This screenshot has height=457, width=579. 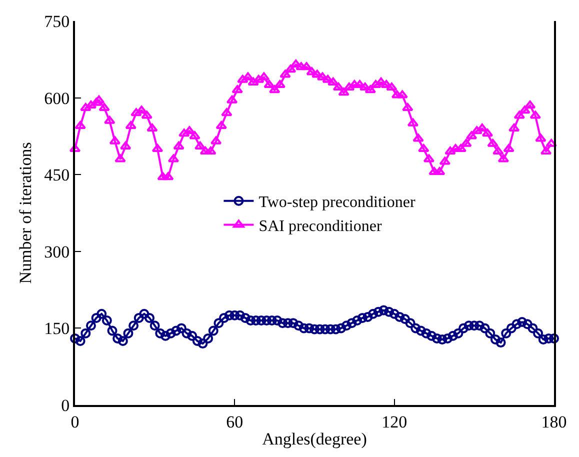 What do you see at coordinates (57, 21) in the screenshot?
I see `y-tick-label: 750` at bounding box center [57, 21].